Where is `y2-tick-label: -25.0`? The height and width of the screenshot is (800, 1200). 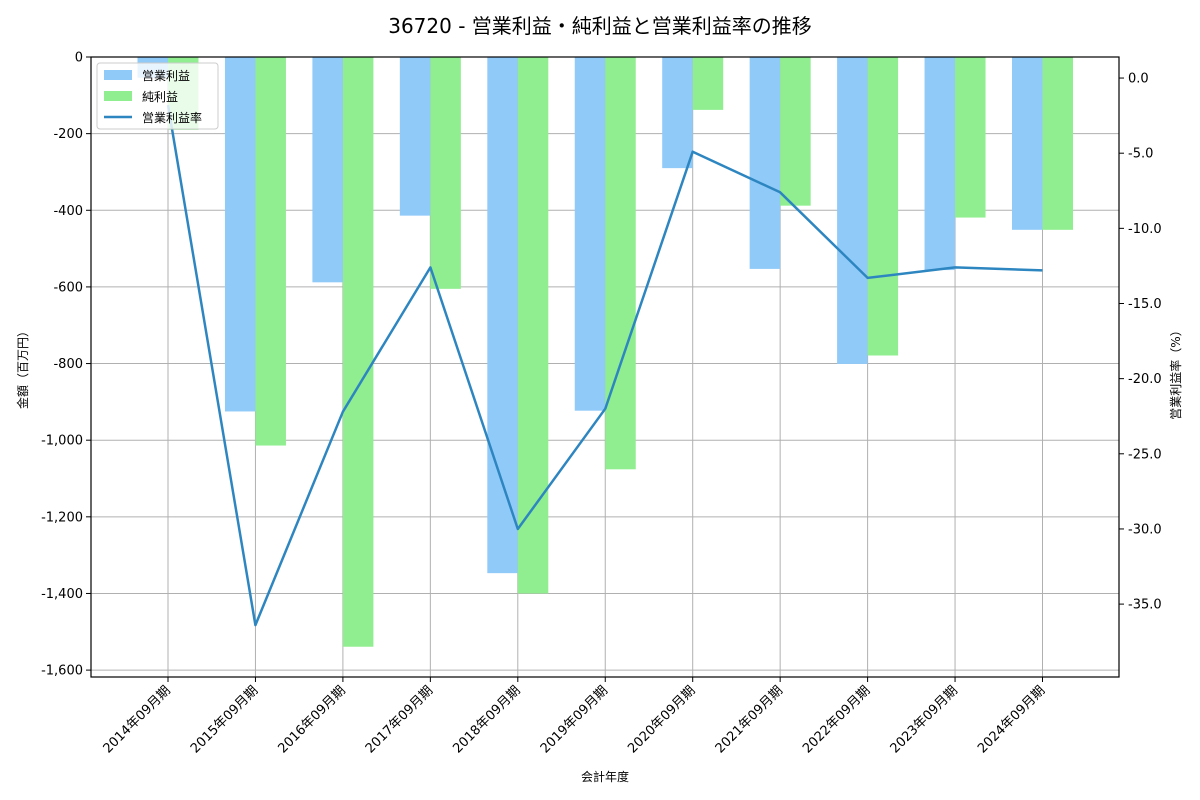
y2-tick-label: -25.0 is located at coordinates (1145, 454).